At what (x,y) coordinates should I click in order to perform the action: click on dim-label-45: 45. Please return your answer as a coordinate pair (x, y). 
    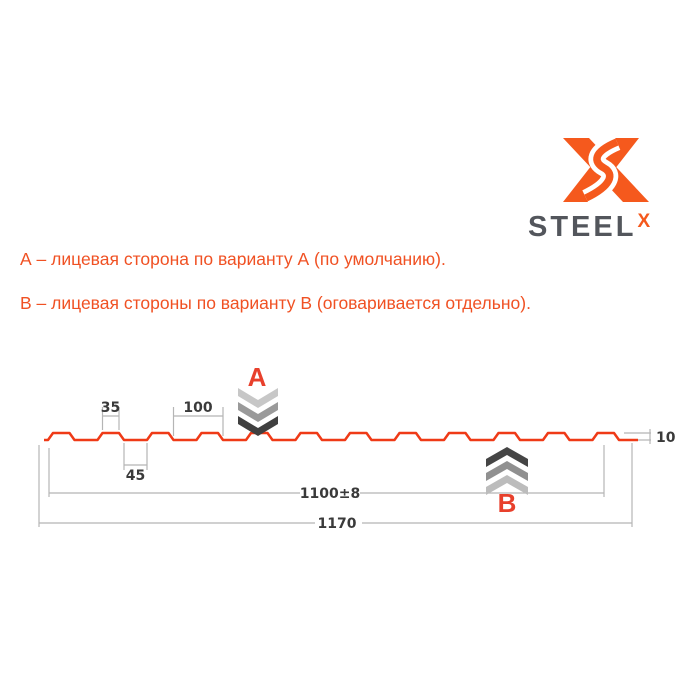
    Looking at the image, I should click on (135, 476).